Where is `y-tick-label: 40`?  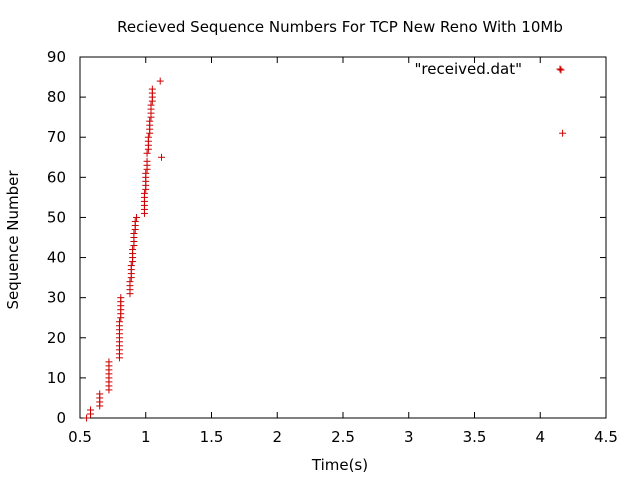
y-tick-label: 40 is located at coordinates (56, 258).